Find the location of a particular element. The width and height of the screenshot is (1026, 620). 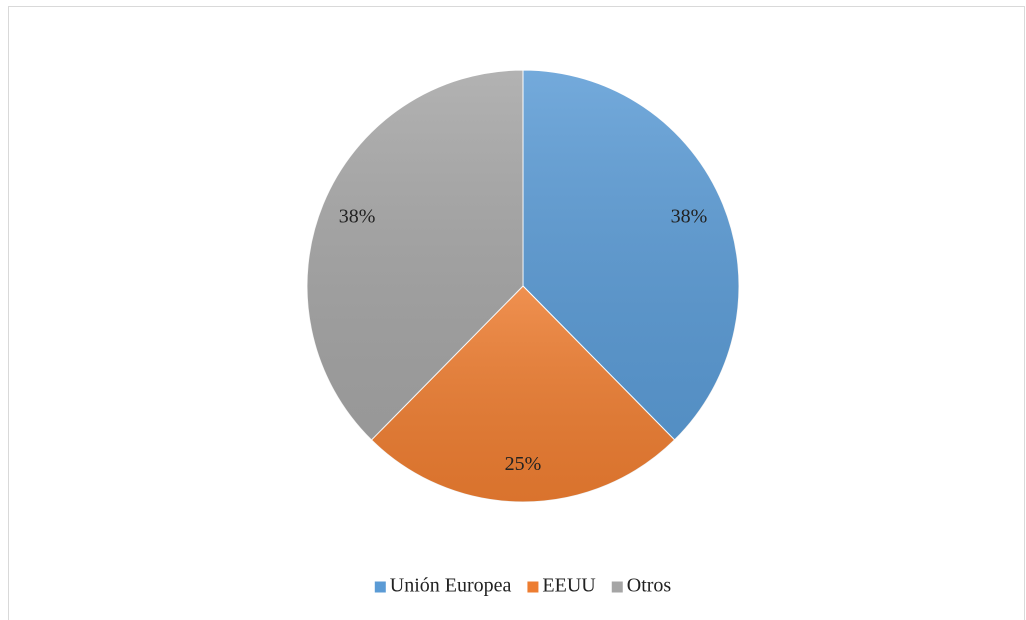

data-label: 25% is located at coordinates (523, 464).